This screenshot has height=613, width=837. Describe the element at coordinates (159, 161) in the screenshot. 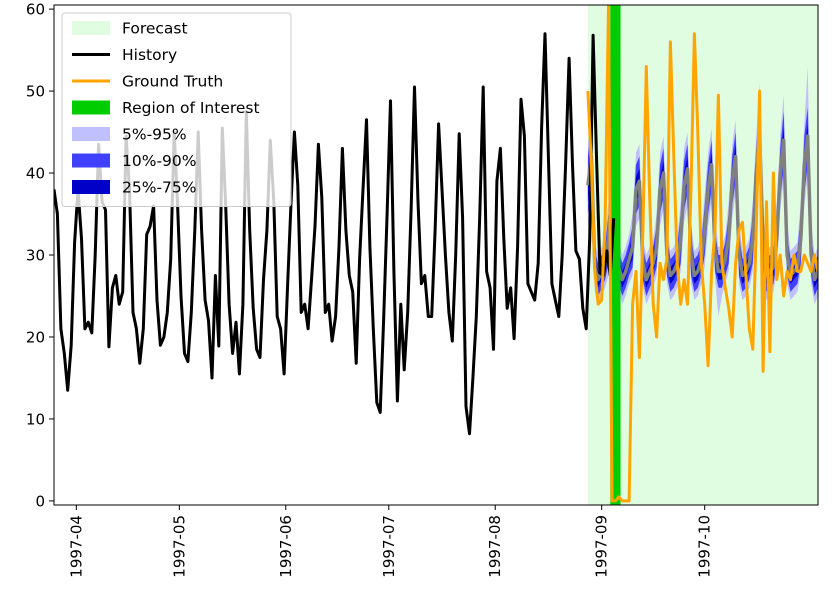

I see `legend-label: 10%-90%` at that location.